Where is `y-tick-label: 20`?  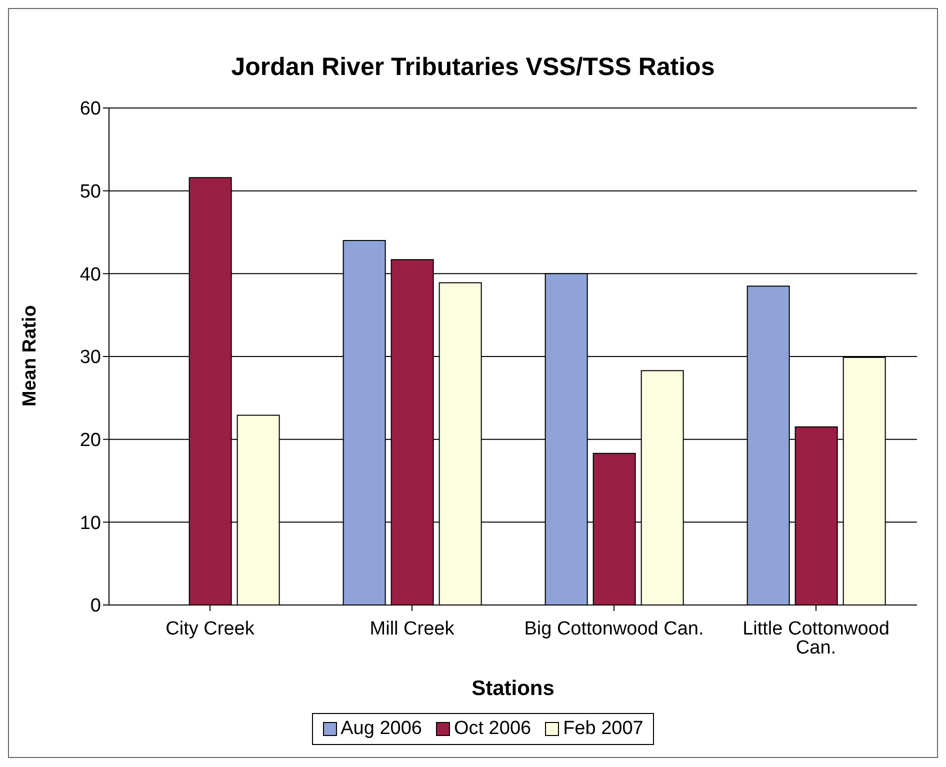
y-tick-label: 20 is located at coordinates (90, 441).